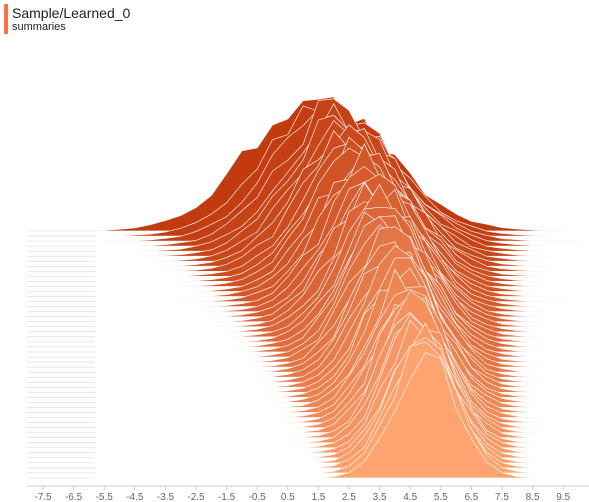 This screenshot has width=589, height=502. What do you see at coordinates (227, 497) in the screenshot?
I see `x-tick-label: -1.5` at bounding box center [227, 497].